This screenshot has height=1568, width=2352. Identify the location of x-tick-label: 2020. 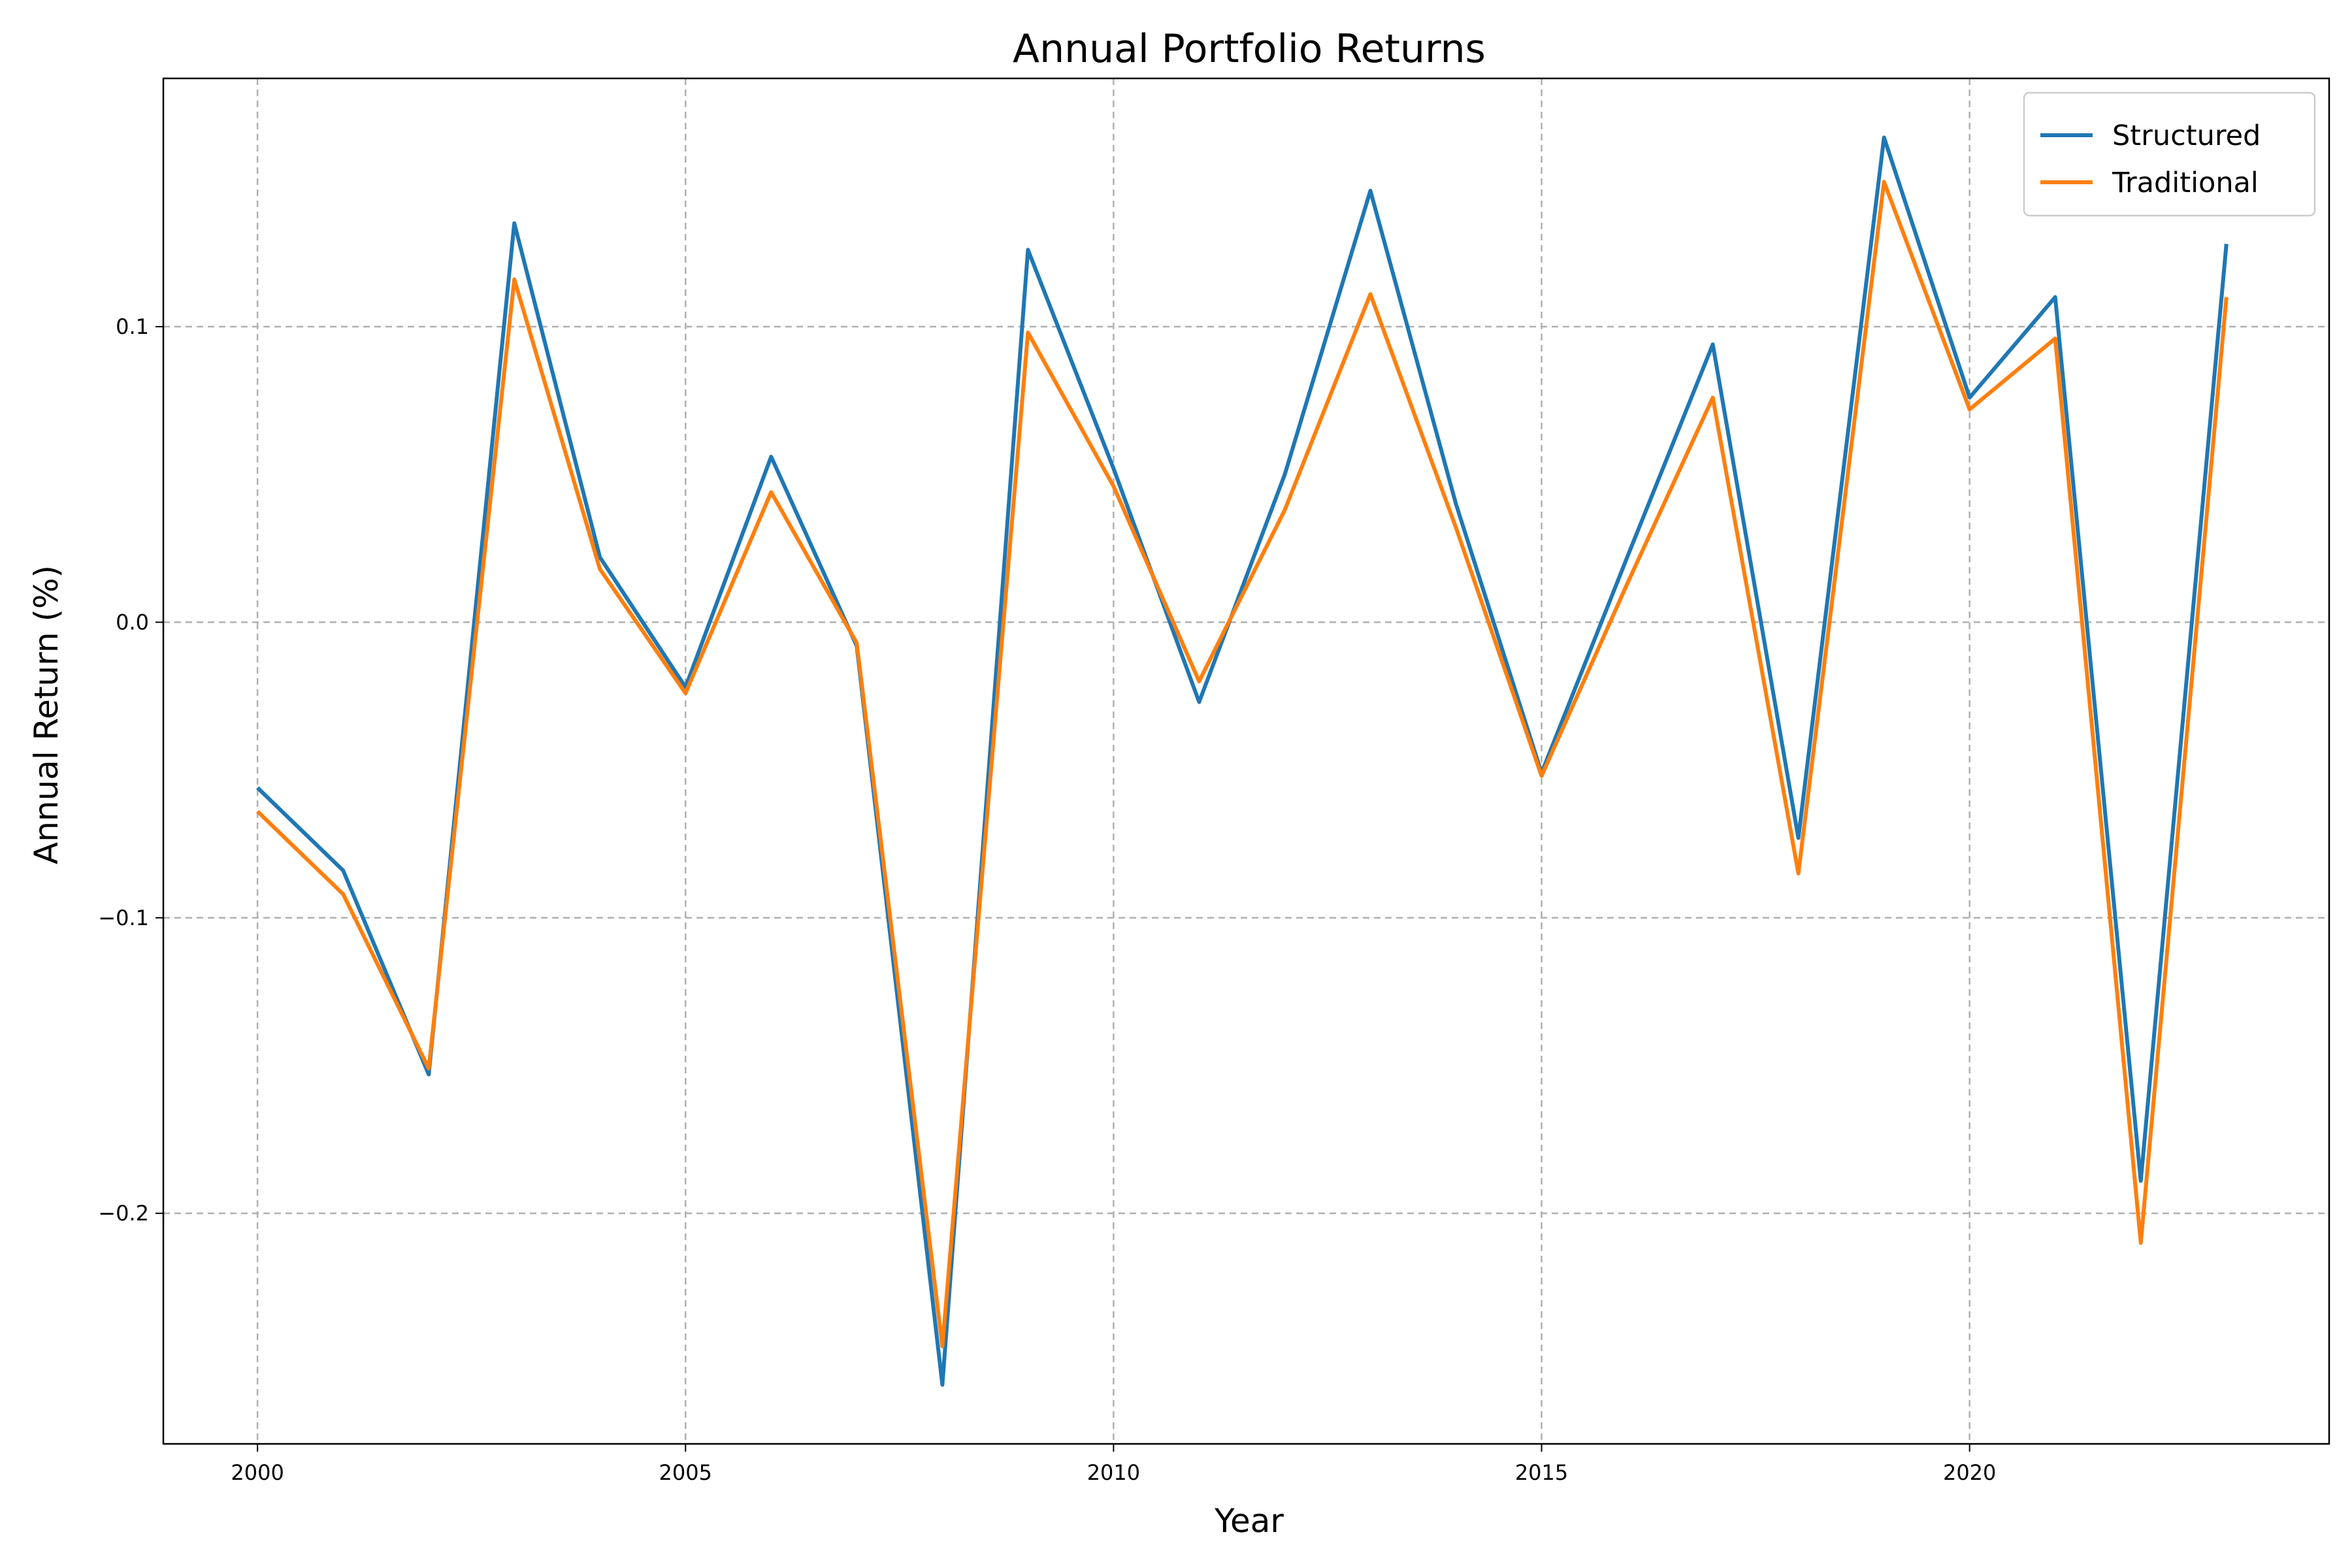
(1969, 1472).